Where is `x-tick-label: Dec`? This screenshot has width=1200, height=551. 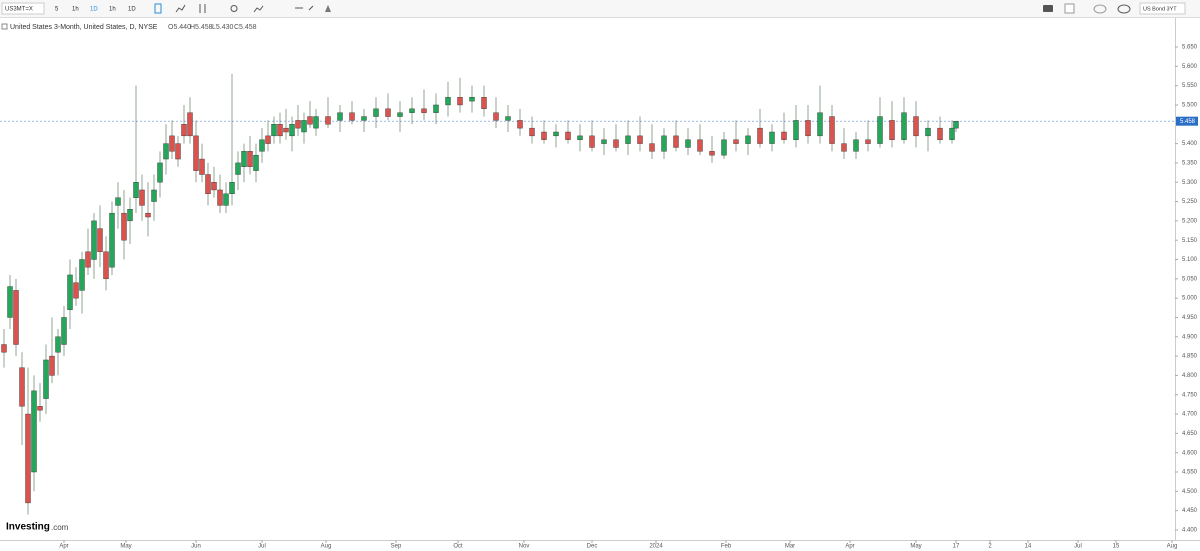 x-tick-label: Dec is located at coordinates (592, 547).